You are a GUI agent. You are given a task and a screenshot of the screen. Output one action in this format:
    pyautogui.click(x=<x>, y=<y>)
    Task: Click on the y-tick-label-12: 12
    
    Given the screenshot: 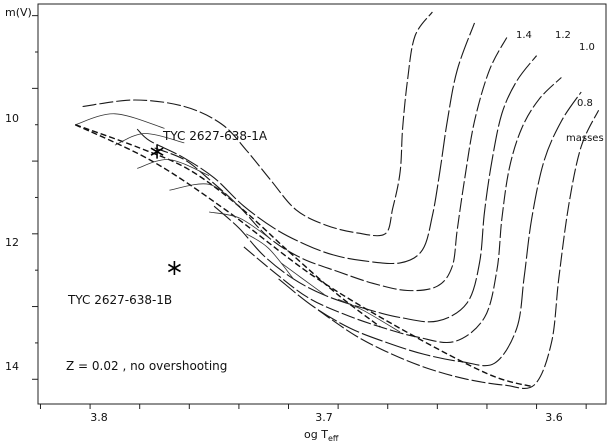 What is the action you would take?
    pyautogui.click(x=12, y=242)
    